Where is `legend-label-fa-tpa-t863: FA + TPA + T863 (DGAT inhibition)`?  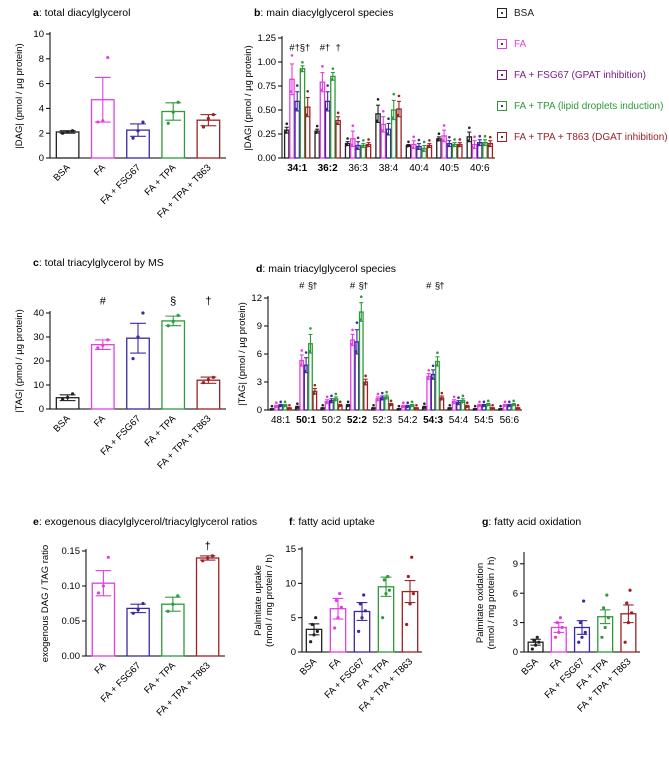 legend-label-fa-tpa-t863: FA + TPA + T863 (DGAT inhibition) is located at coordinates (591, 137).